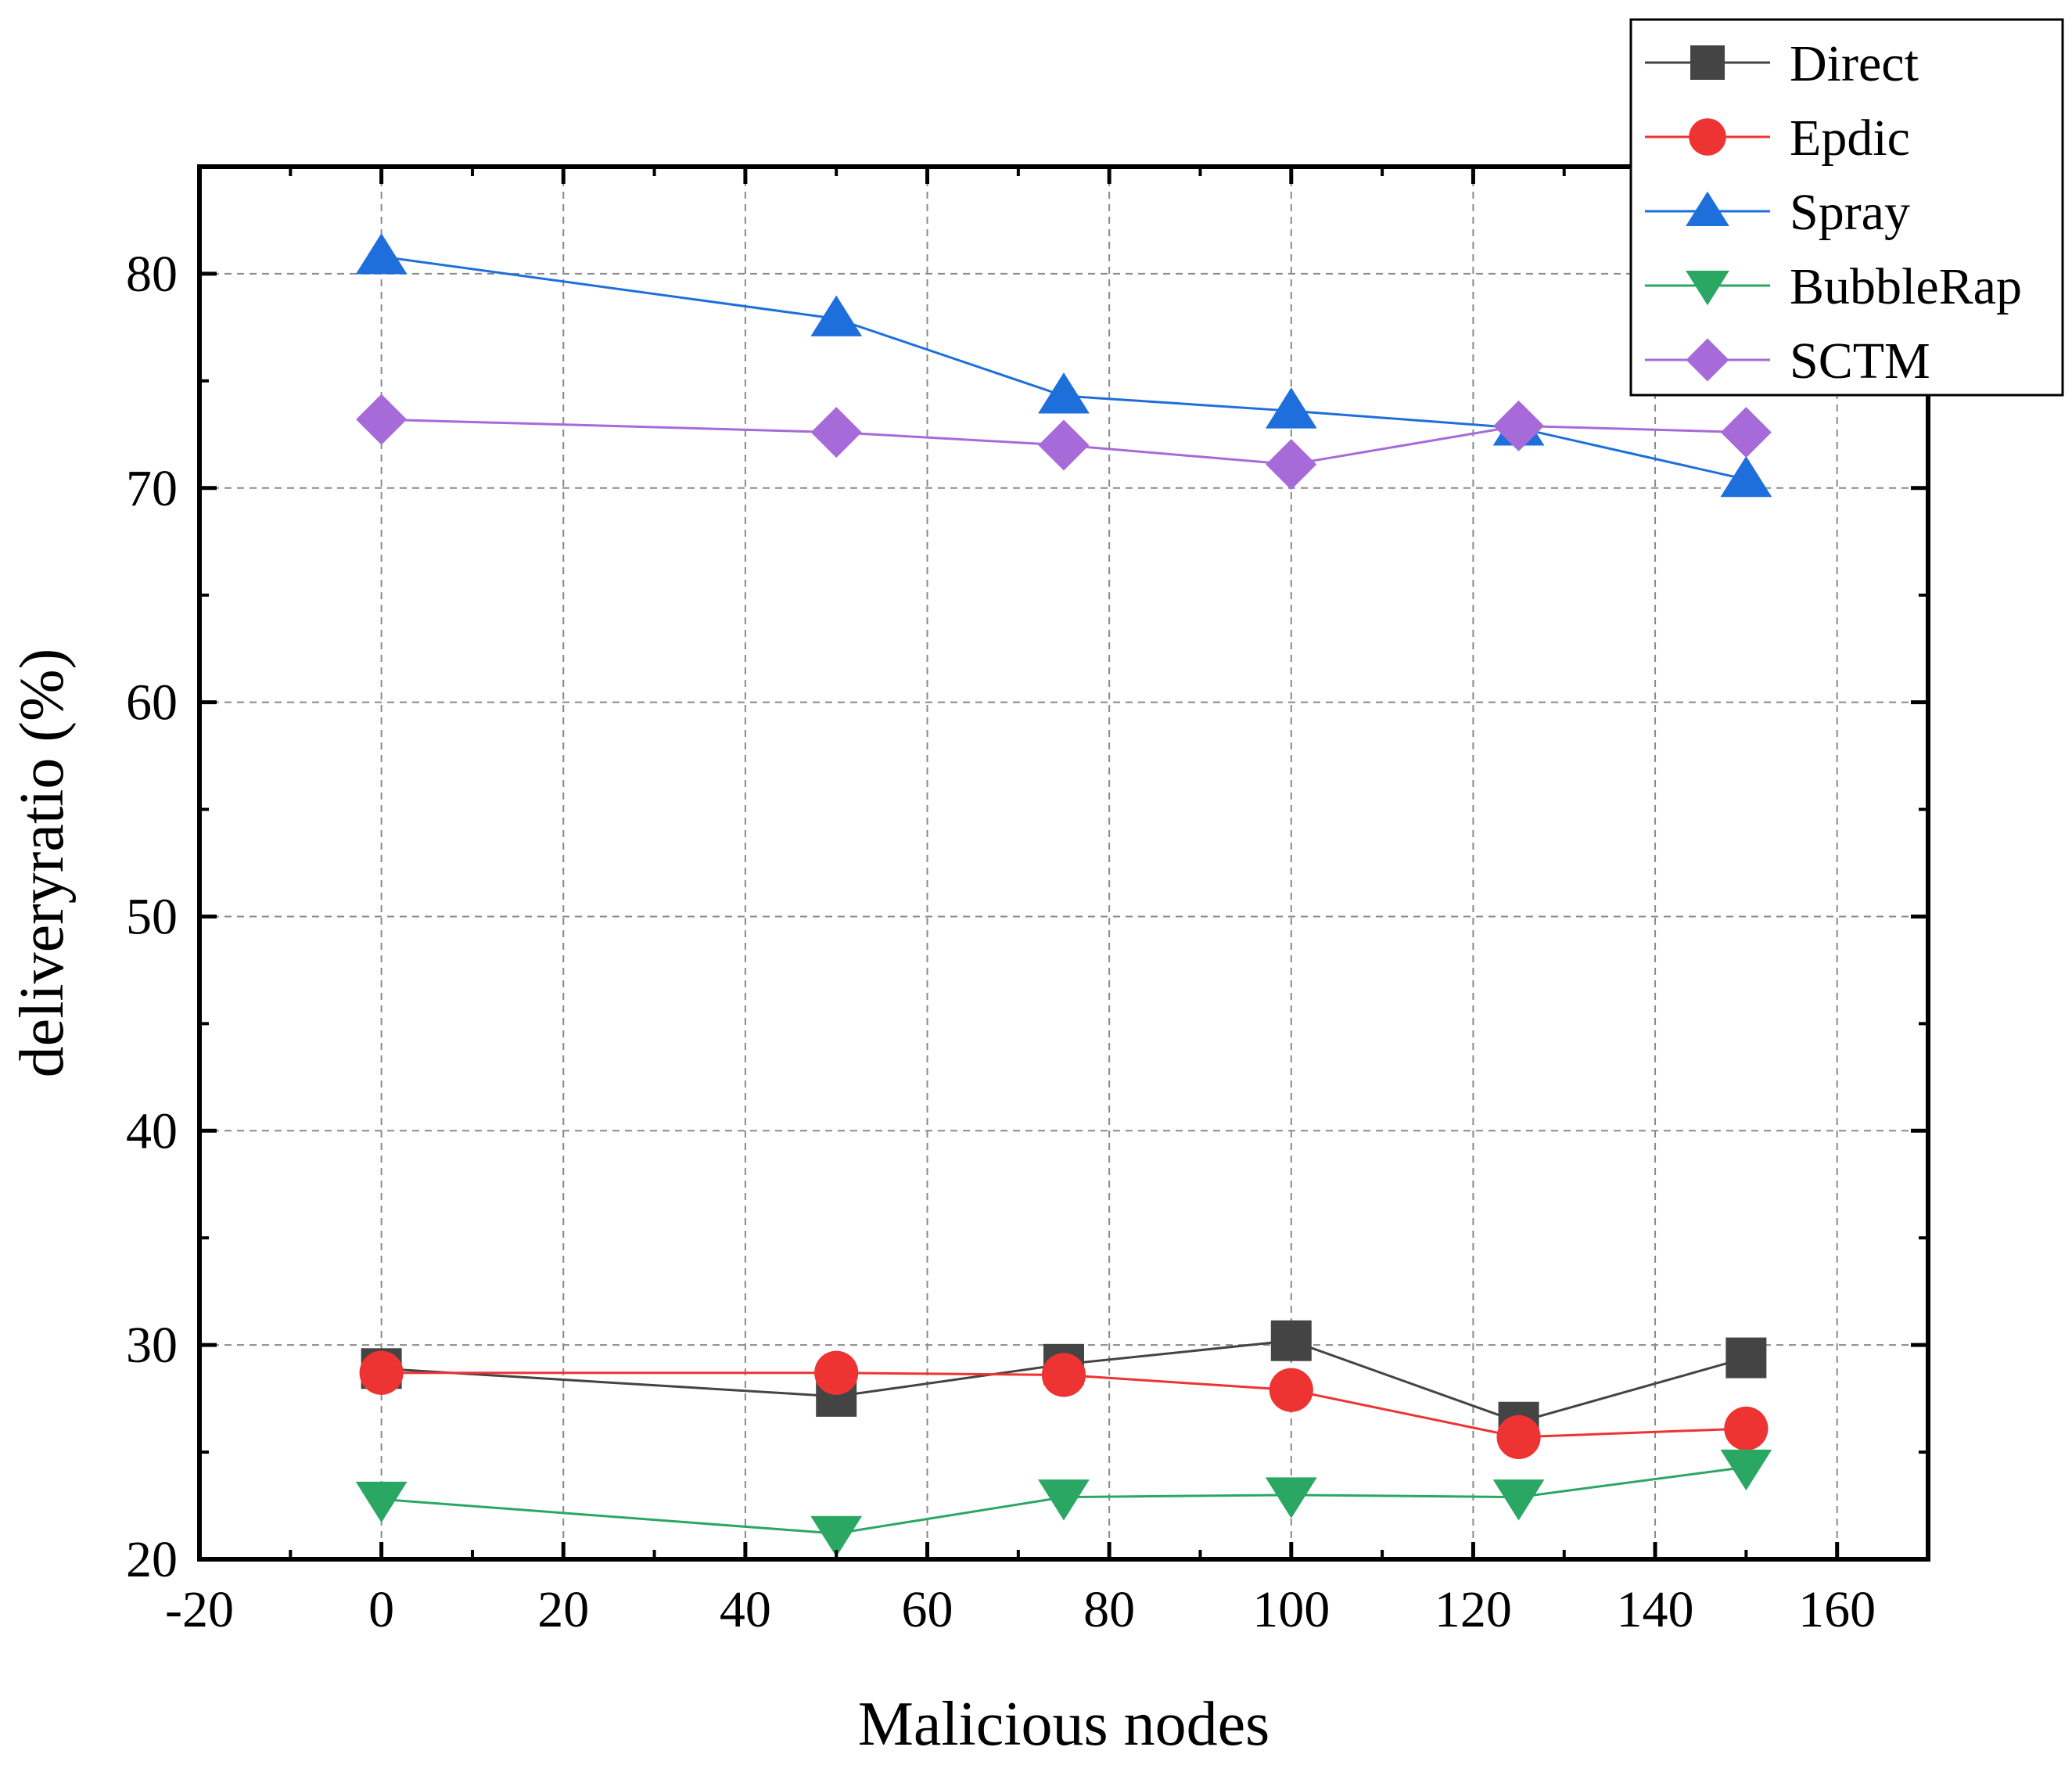 Image resolution: width=2072 pixels, height=1765 pixels. I want to click on legend-item-sctm: SCTM, so click(1788, 362).